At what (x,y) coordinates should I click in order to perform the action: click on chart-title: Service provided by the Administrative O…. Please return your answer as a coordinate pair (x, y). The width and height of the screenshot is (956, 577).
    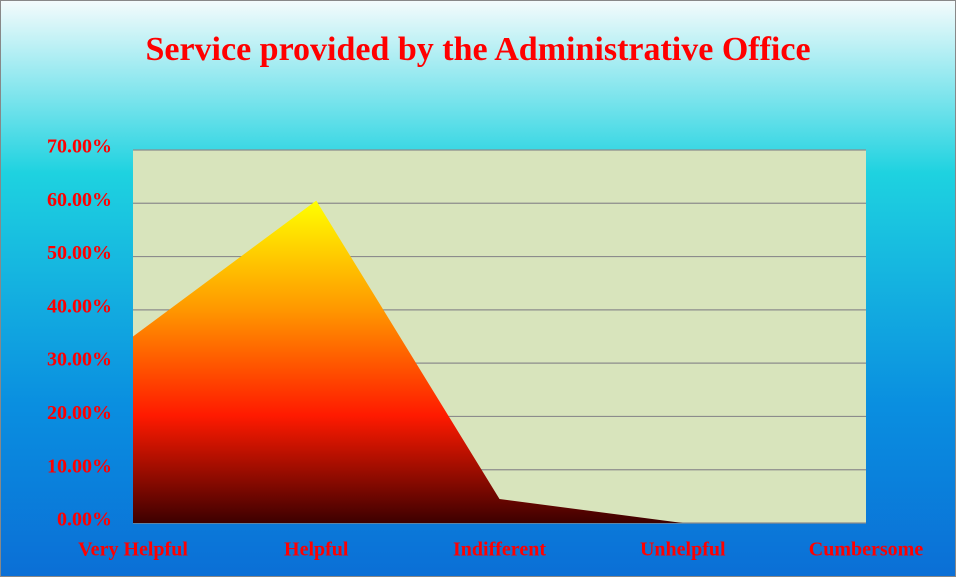
    Looking at the image, I should click on (478, 49).